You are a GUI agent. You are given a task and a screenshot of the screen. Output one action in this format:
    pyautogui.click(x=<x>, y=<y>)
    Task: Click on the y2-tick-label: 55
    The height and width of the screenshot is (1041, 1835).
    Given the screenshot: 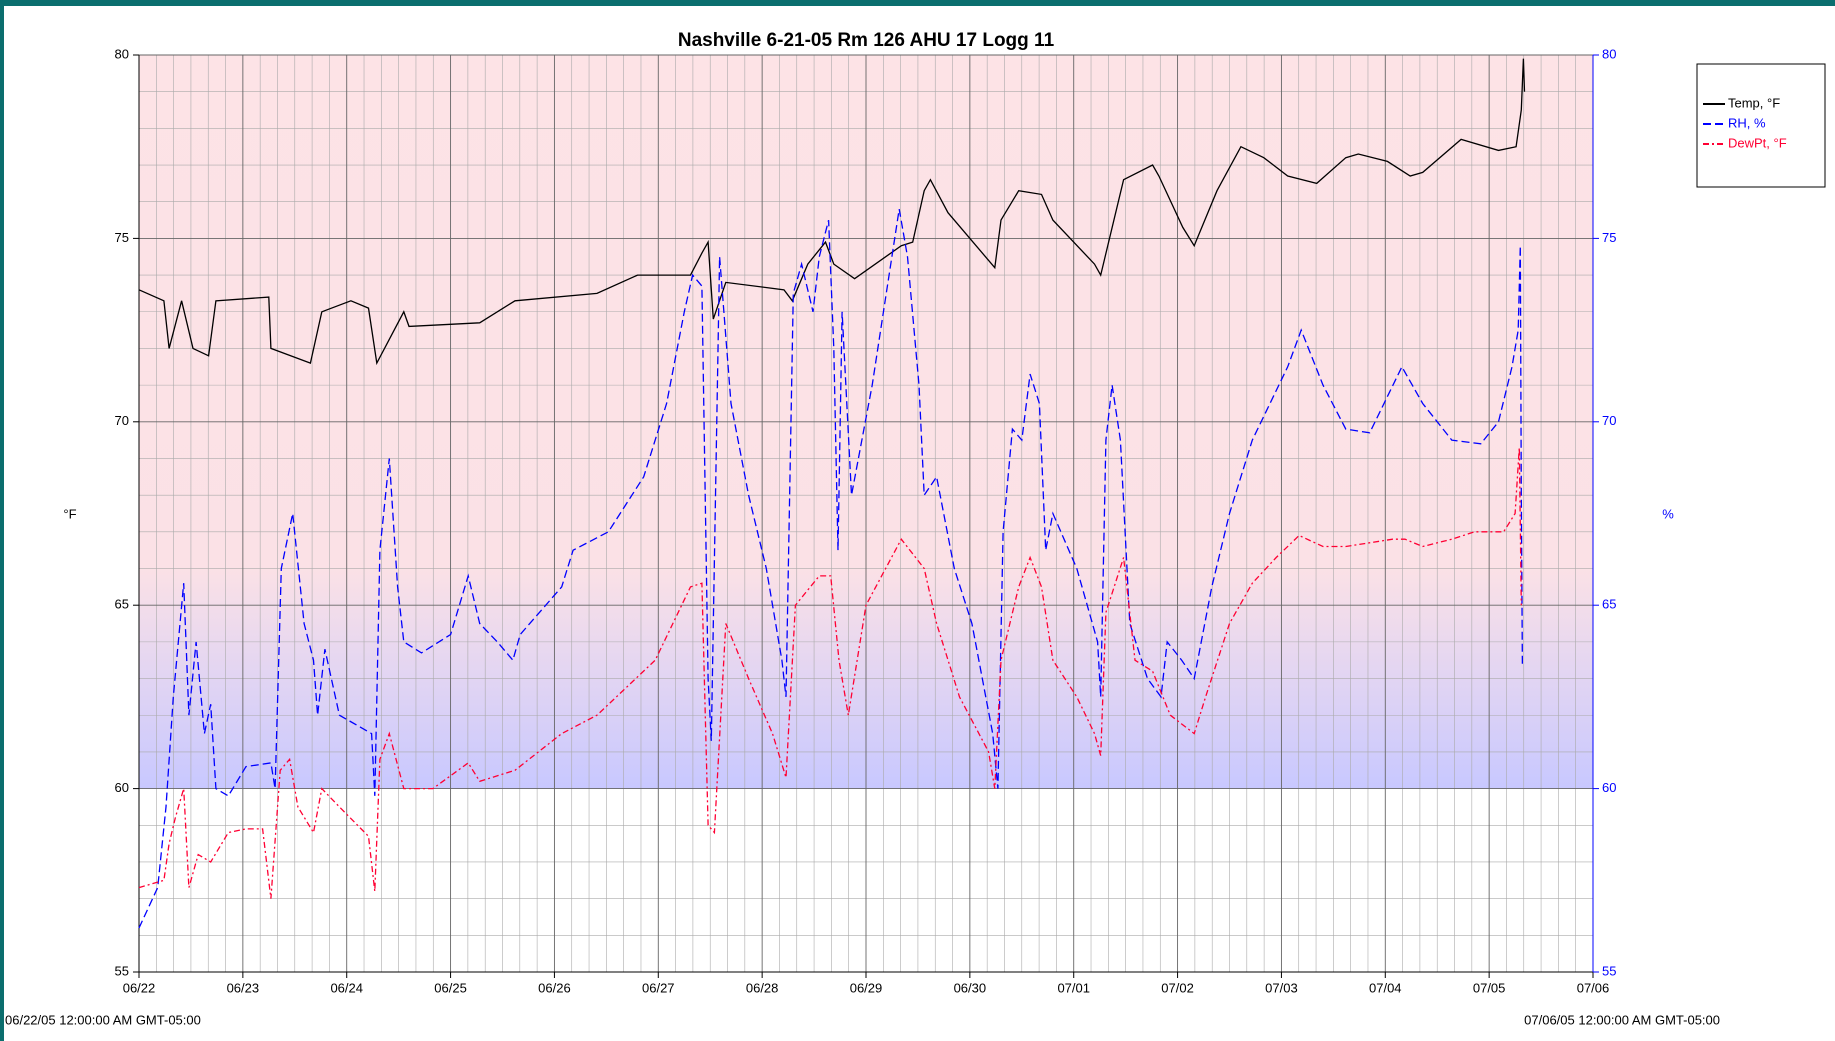 What is the action you would take?
    pyautogui.click(x=1609, y=970)
    